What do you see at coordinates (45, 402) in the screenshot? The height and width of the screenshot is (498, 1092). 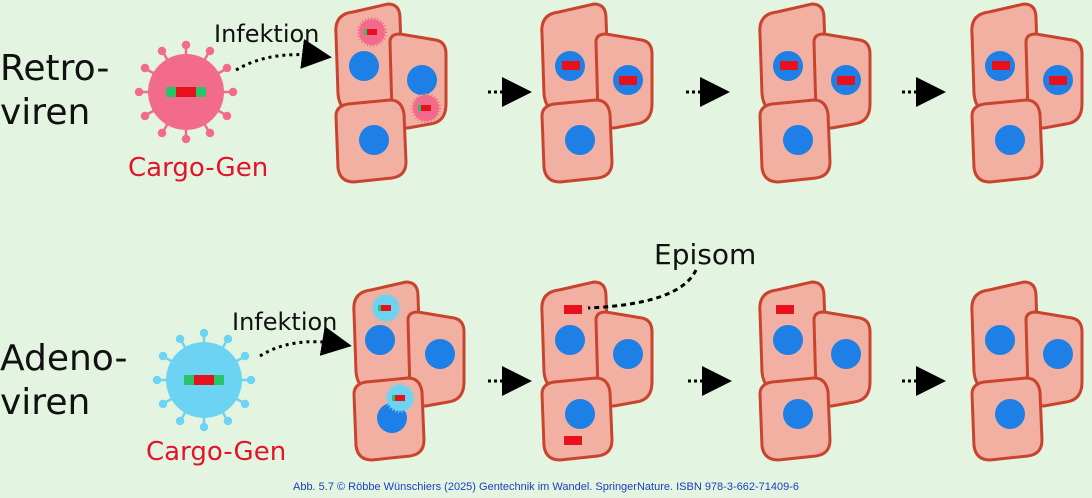 I see `row-label-adeno-line2: viren` at bounding box center [45, 402].